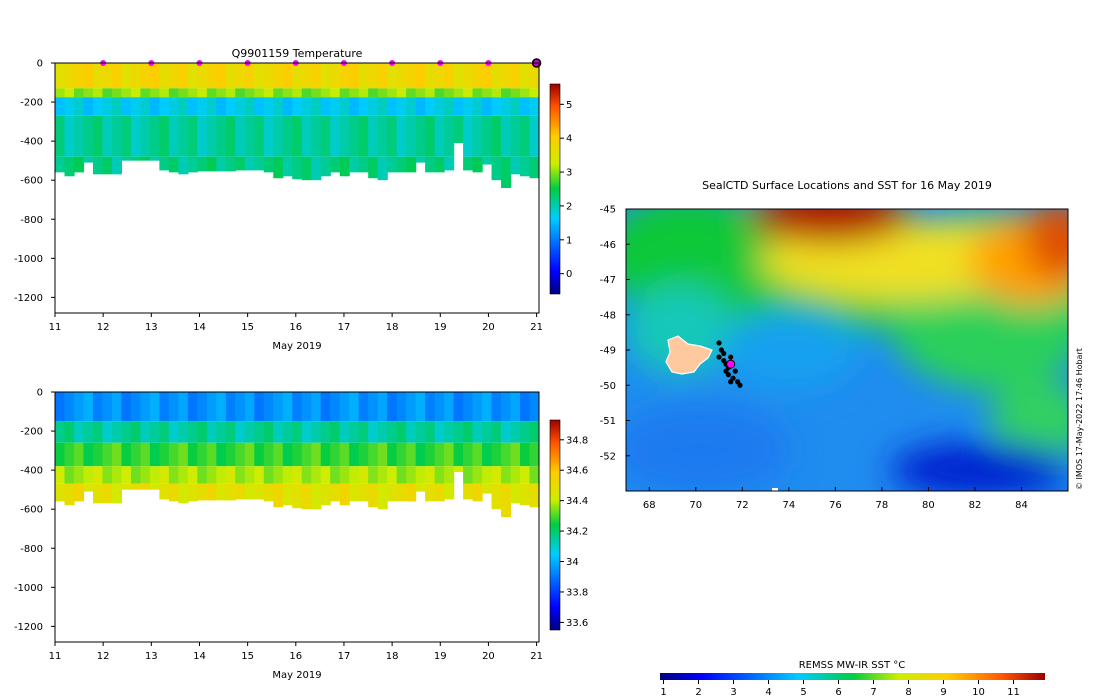 The height and width of the screenshot is (700, 1100). I want to click on colorbar-tick-label: 33.8, so click(577, 592).